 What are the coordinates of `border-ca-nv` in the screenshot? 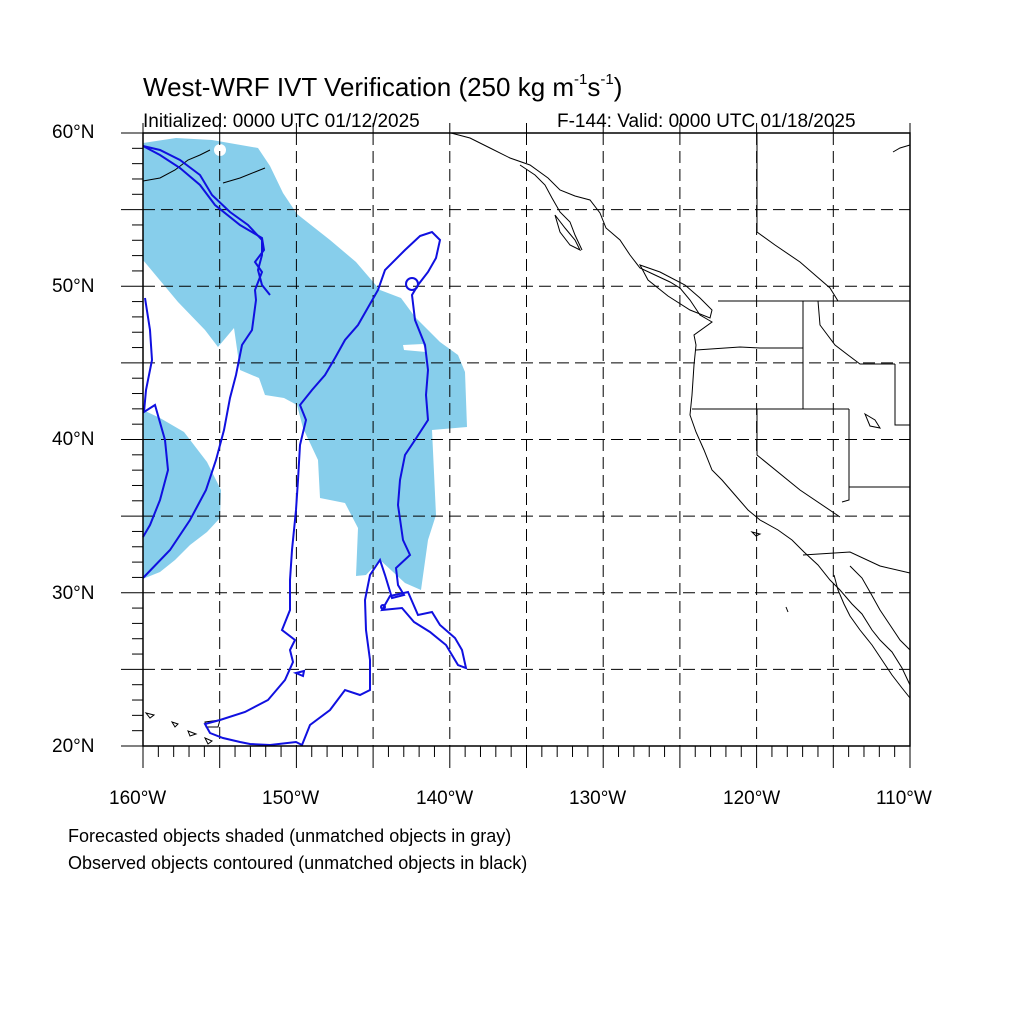 It's located at (798, 463).